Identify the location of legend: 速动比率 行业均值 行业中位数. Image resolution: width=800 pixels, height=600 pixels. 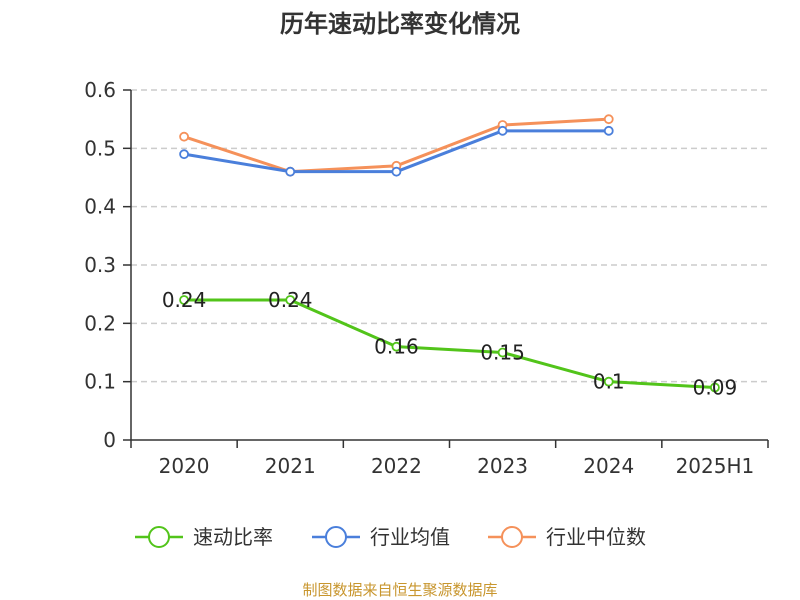
(390, 537).